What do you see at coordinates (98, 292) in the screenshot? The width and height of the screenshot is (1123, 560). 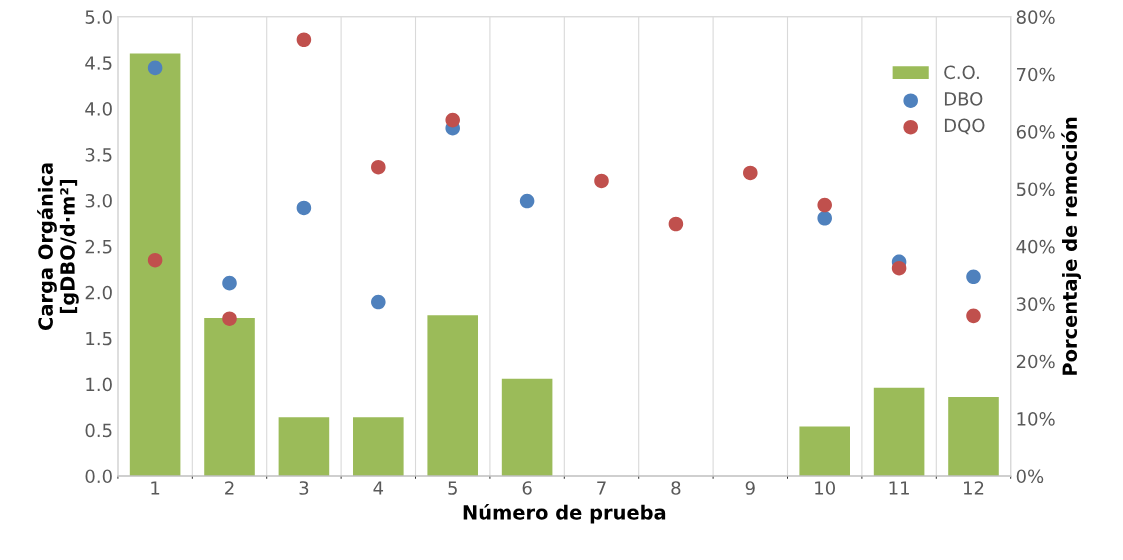 I see `y-tick-label: 2.0` at bounding box center [98, 292].